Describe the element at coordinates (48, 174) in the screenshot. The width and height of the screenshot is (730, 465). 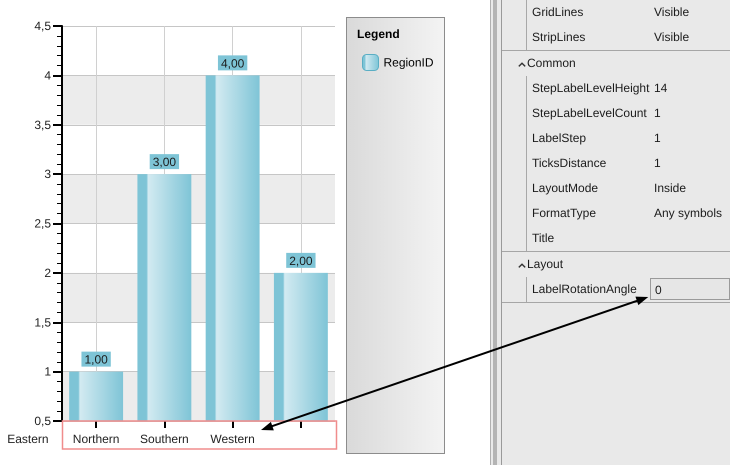
I see `y-tick-label: 3` at that location.